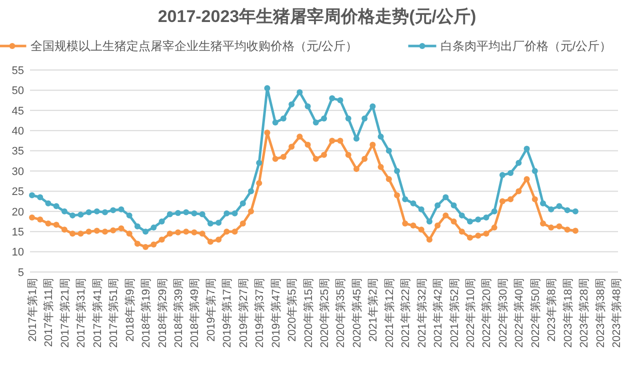  What do you see at coordinates (21, 272) in the screenshot?
I see `y-tick-label: 5` at bounding box center [21, 272].